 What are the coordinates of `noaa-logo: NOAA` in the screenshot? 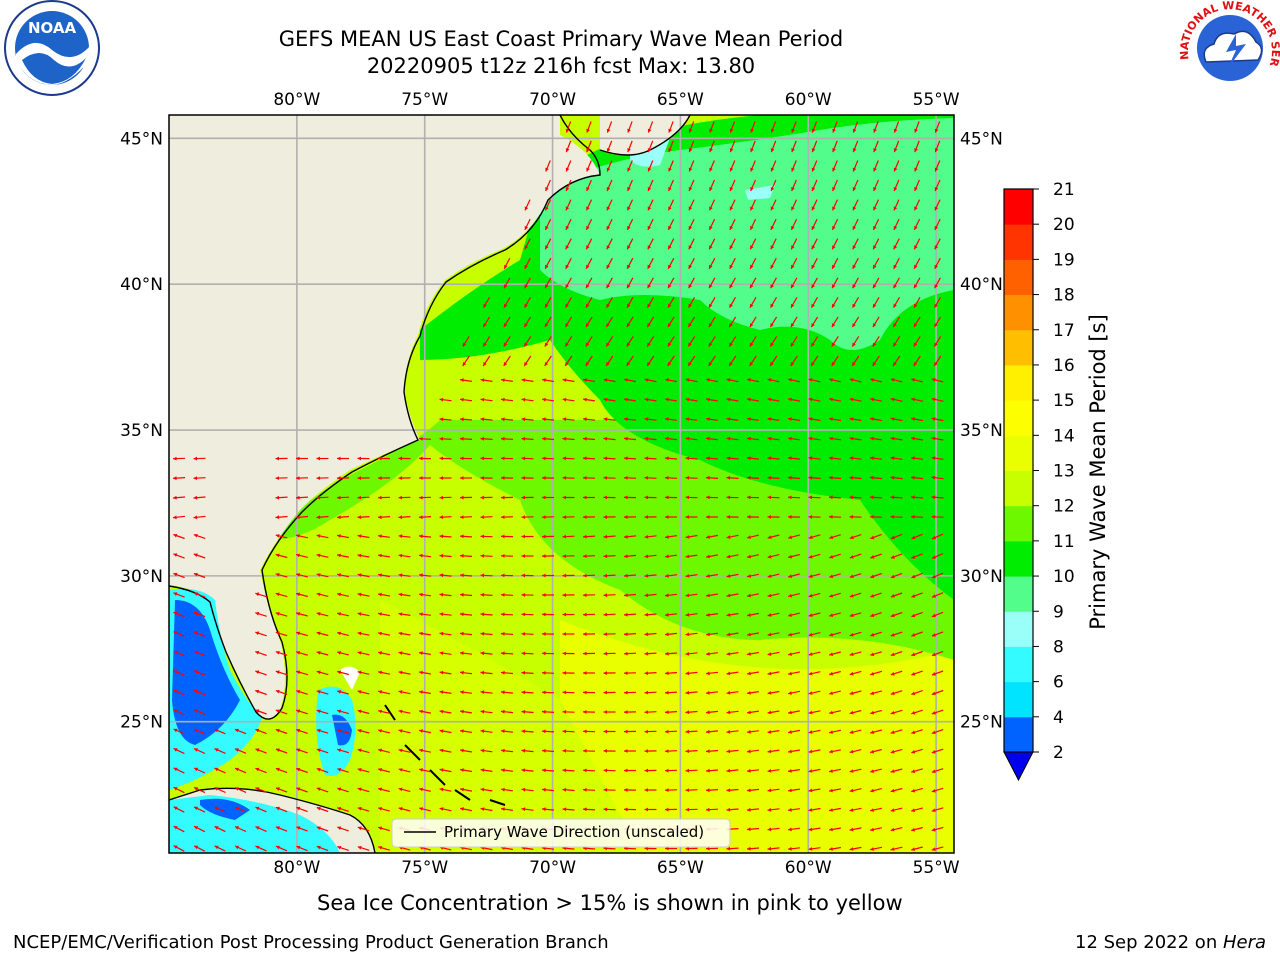 It's located at (52, 48).